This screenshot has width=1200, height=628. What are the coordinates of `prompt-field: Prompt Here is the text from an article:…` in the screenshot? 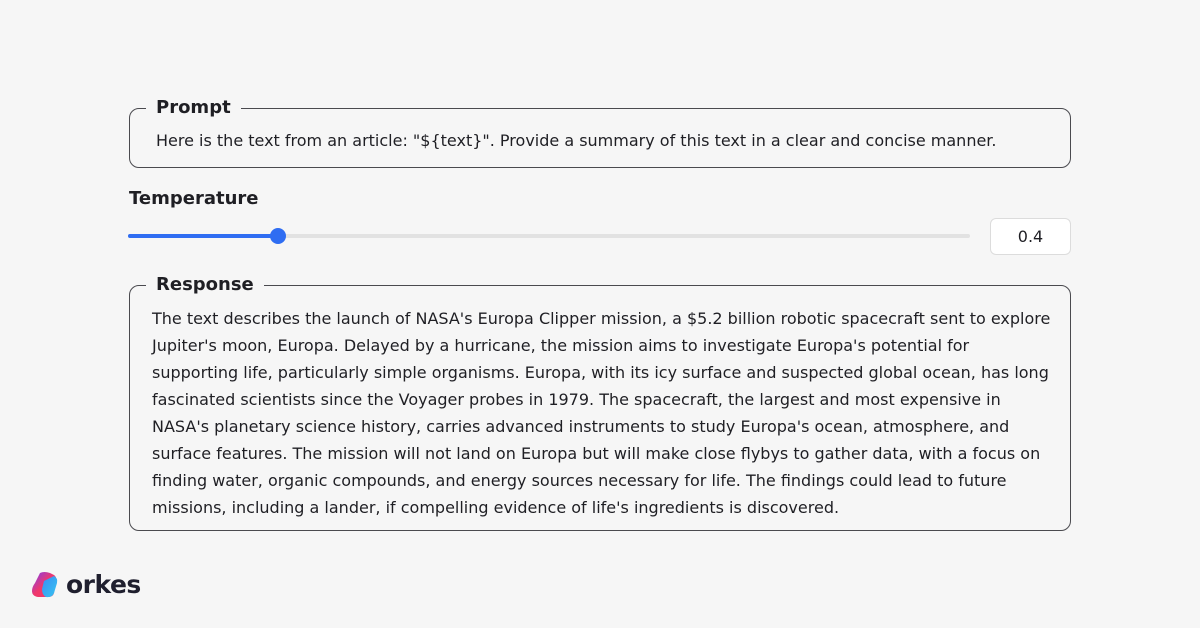 It's located at (600, 131).